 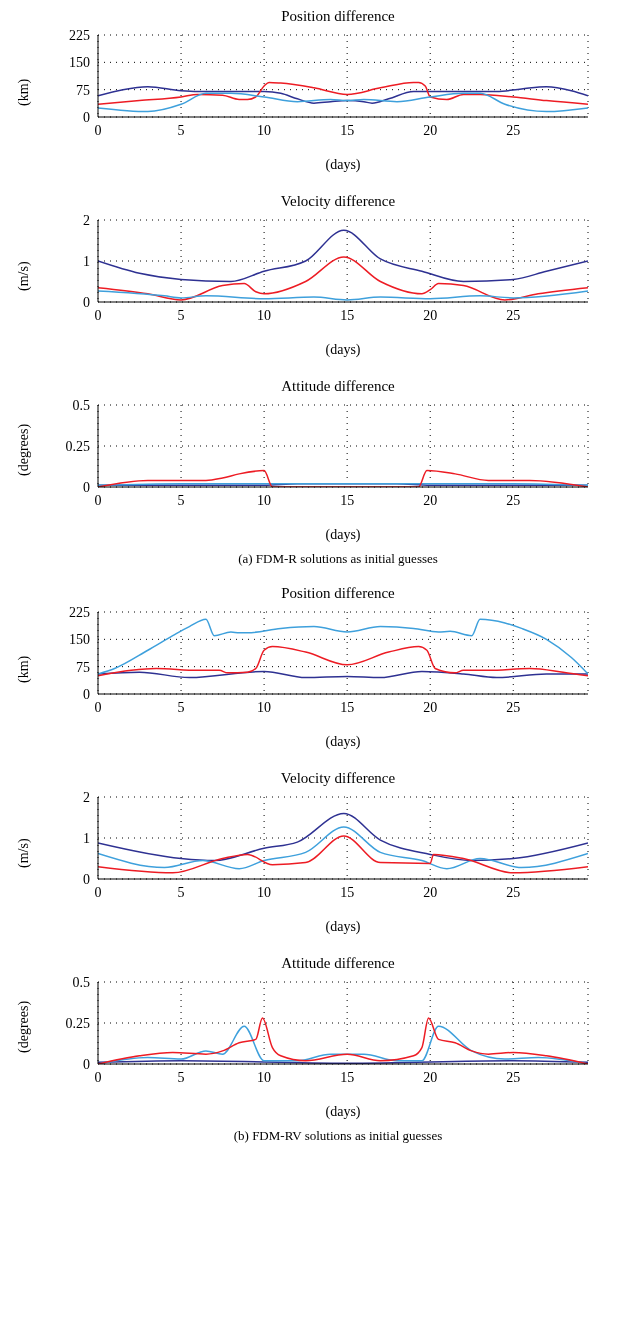 I want to click on text: (b) FDM-RV solutions as initial guesses, so click(x=338, y=1136).